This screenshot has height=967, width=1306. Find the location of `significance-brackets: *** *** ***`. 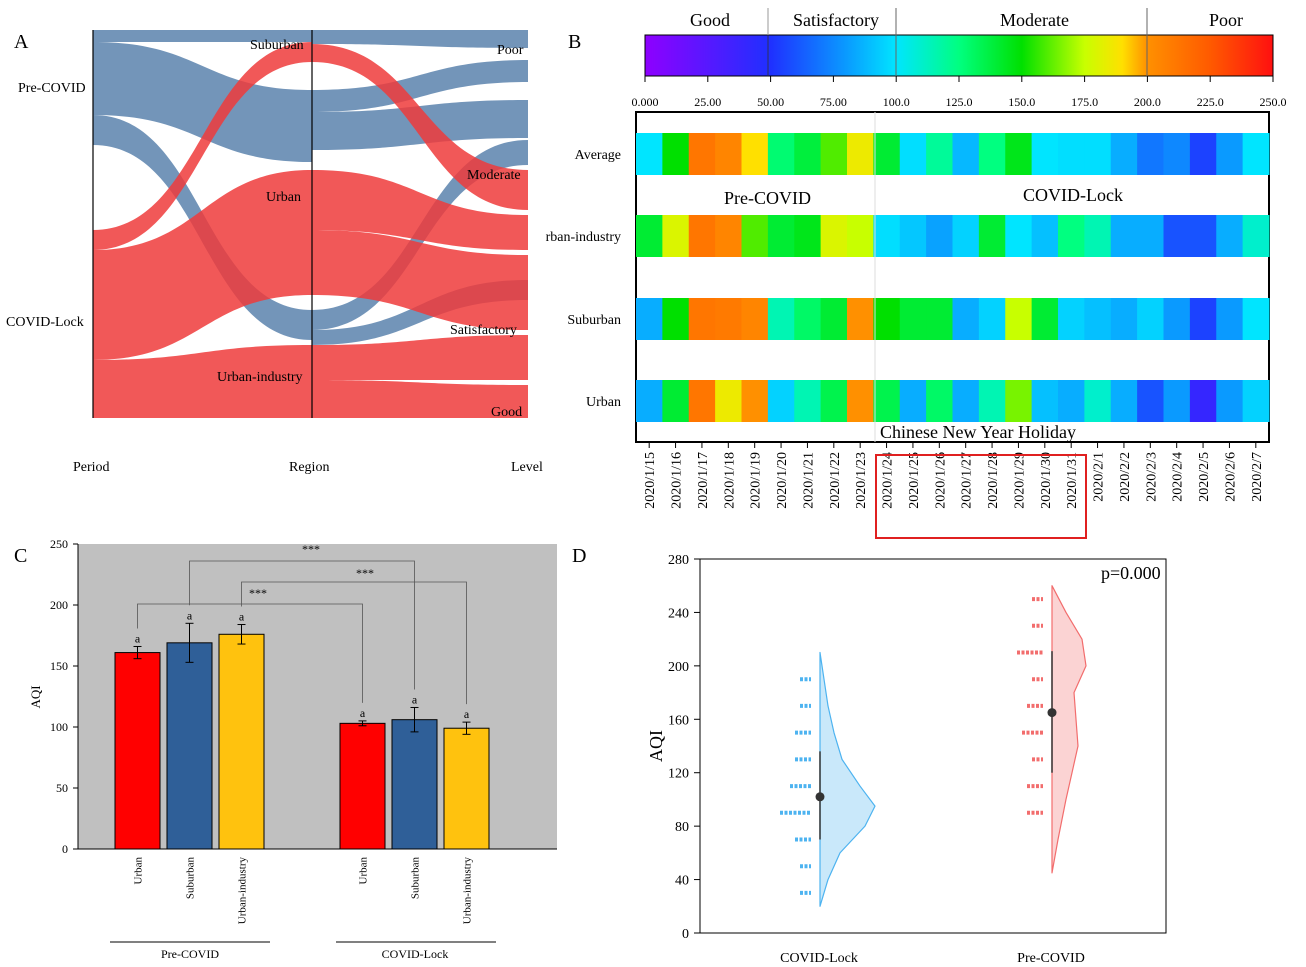

significance-brackets: *** *** *** is located at coordinates (302, 623).